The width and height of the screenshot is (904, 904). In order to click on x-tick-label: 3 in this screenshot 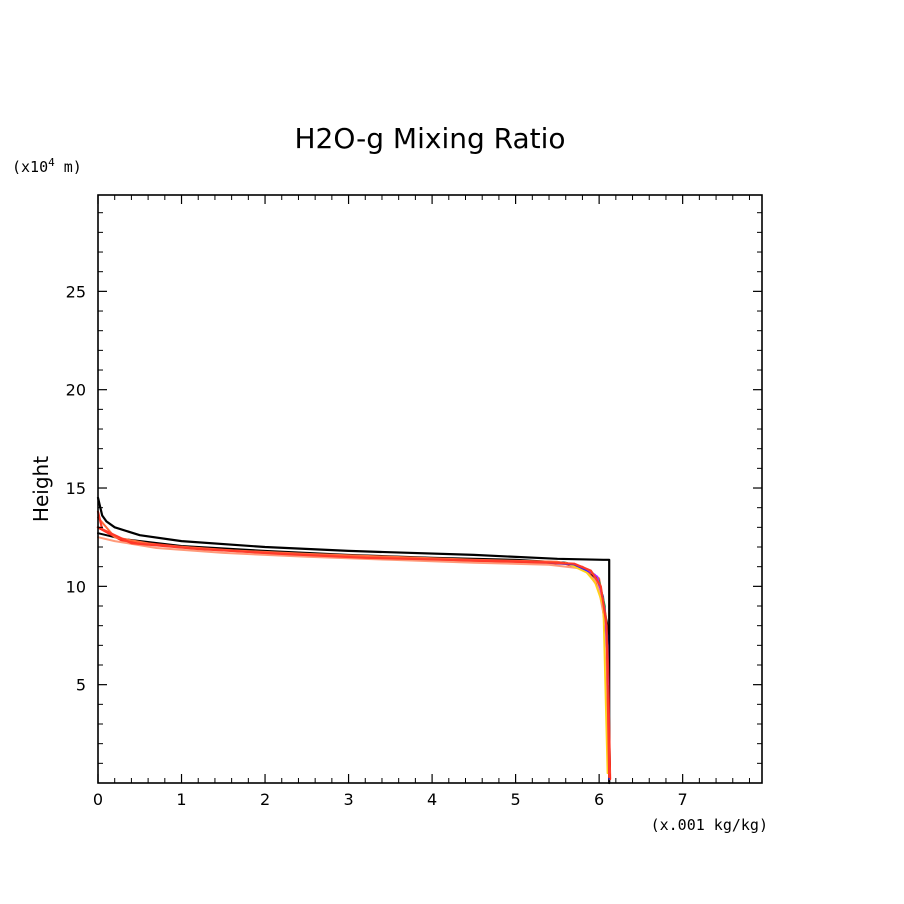, I will do `click(348, 799)`.